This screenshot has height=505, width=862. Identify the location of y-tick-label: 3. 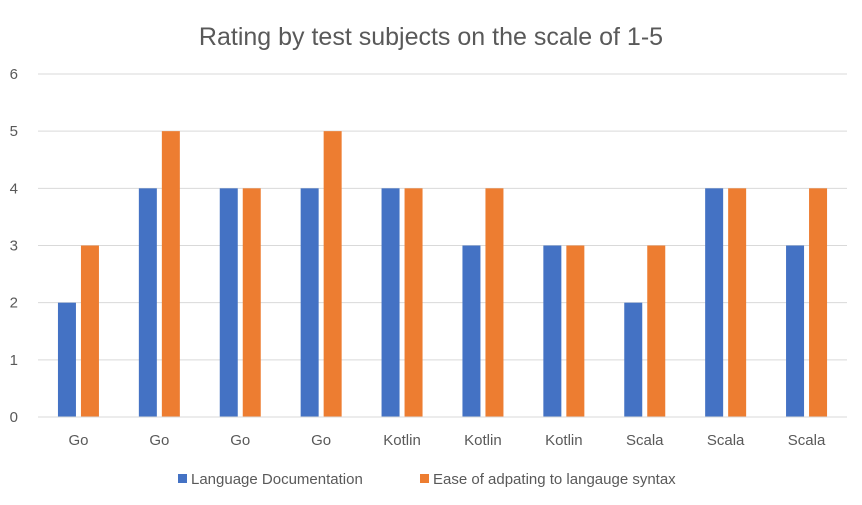
(14, 246).